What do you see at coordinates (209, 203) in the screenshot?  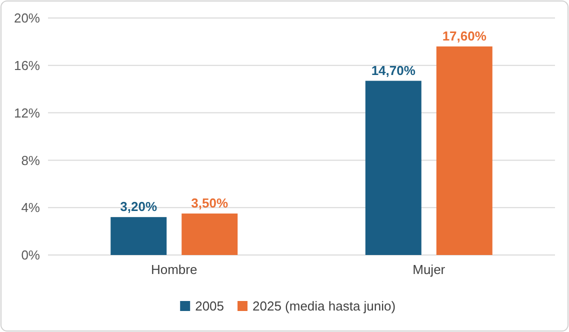 I see `data-label: 3,50%` at bounding box center [209, 203].